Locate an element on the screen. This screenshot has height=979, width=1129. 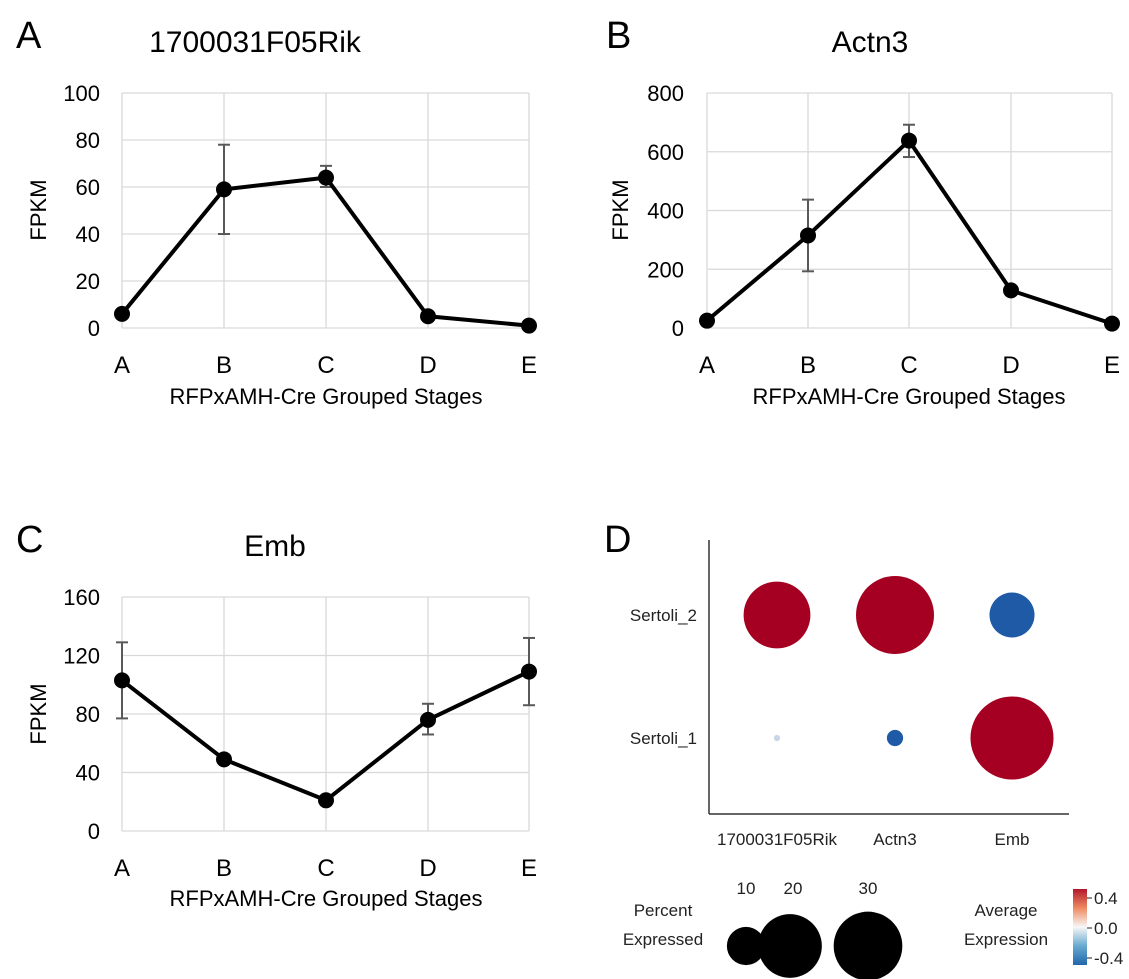
y-tick-label: 20 is located at coordinates (88, 281).